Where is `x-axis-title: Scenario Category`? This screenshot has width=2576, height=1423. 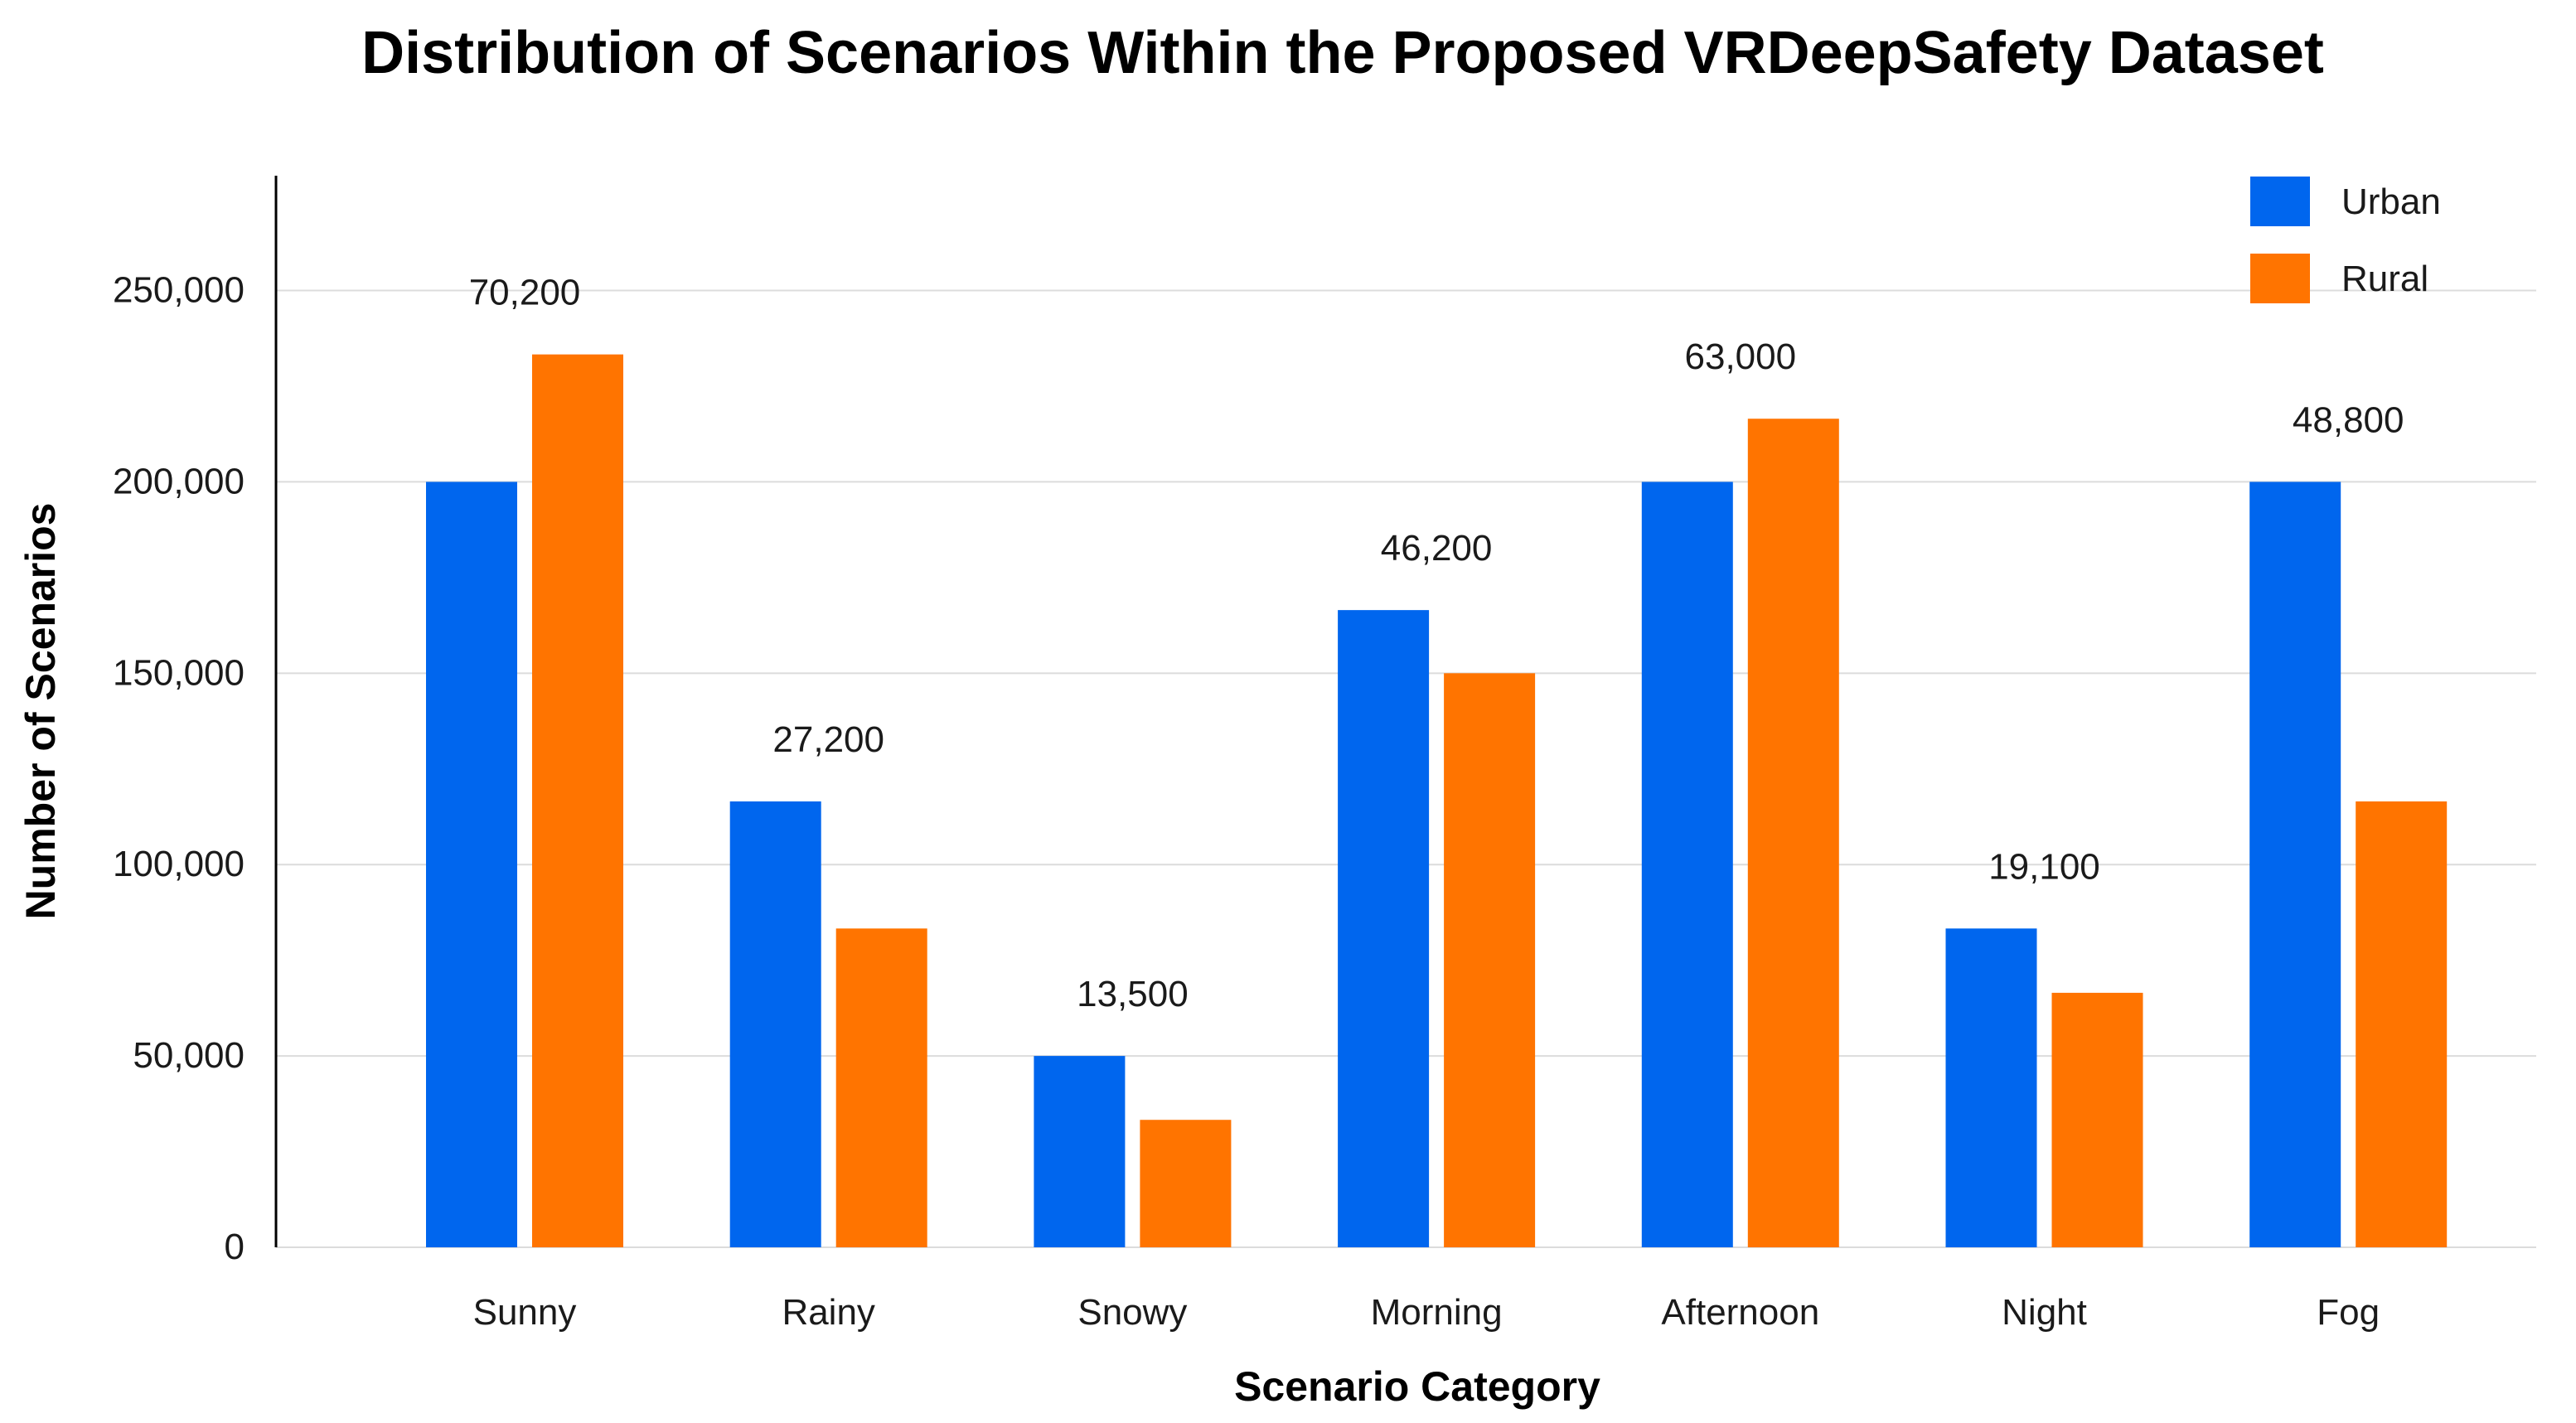
x-axis-title: Scenario Category is located at coordinates (1417, 1386).